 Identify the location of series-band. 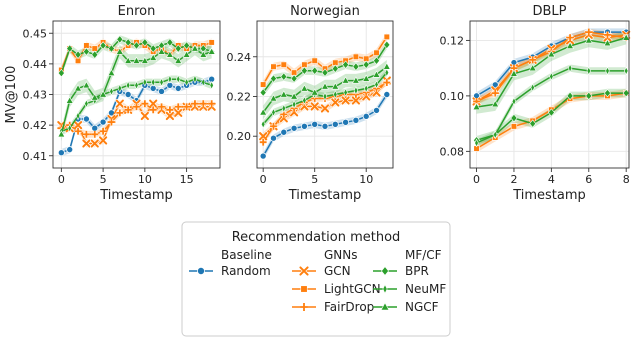
(551, 105).